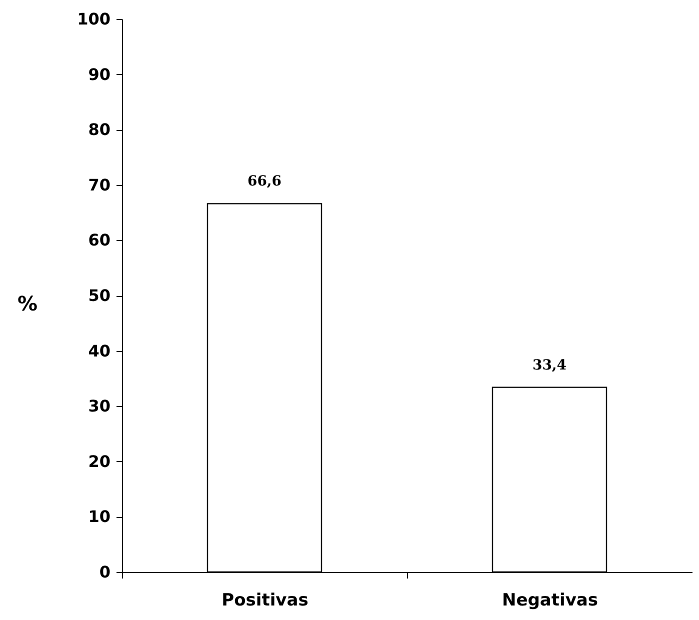 Image resolution: width=699 pixels, height=620 pixels. Describe the element at coordinates (99, 406) in the screenshot. I see `y-tick-label: 30` at that location.